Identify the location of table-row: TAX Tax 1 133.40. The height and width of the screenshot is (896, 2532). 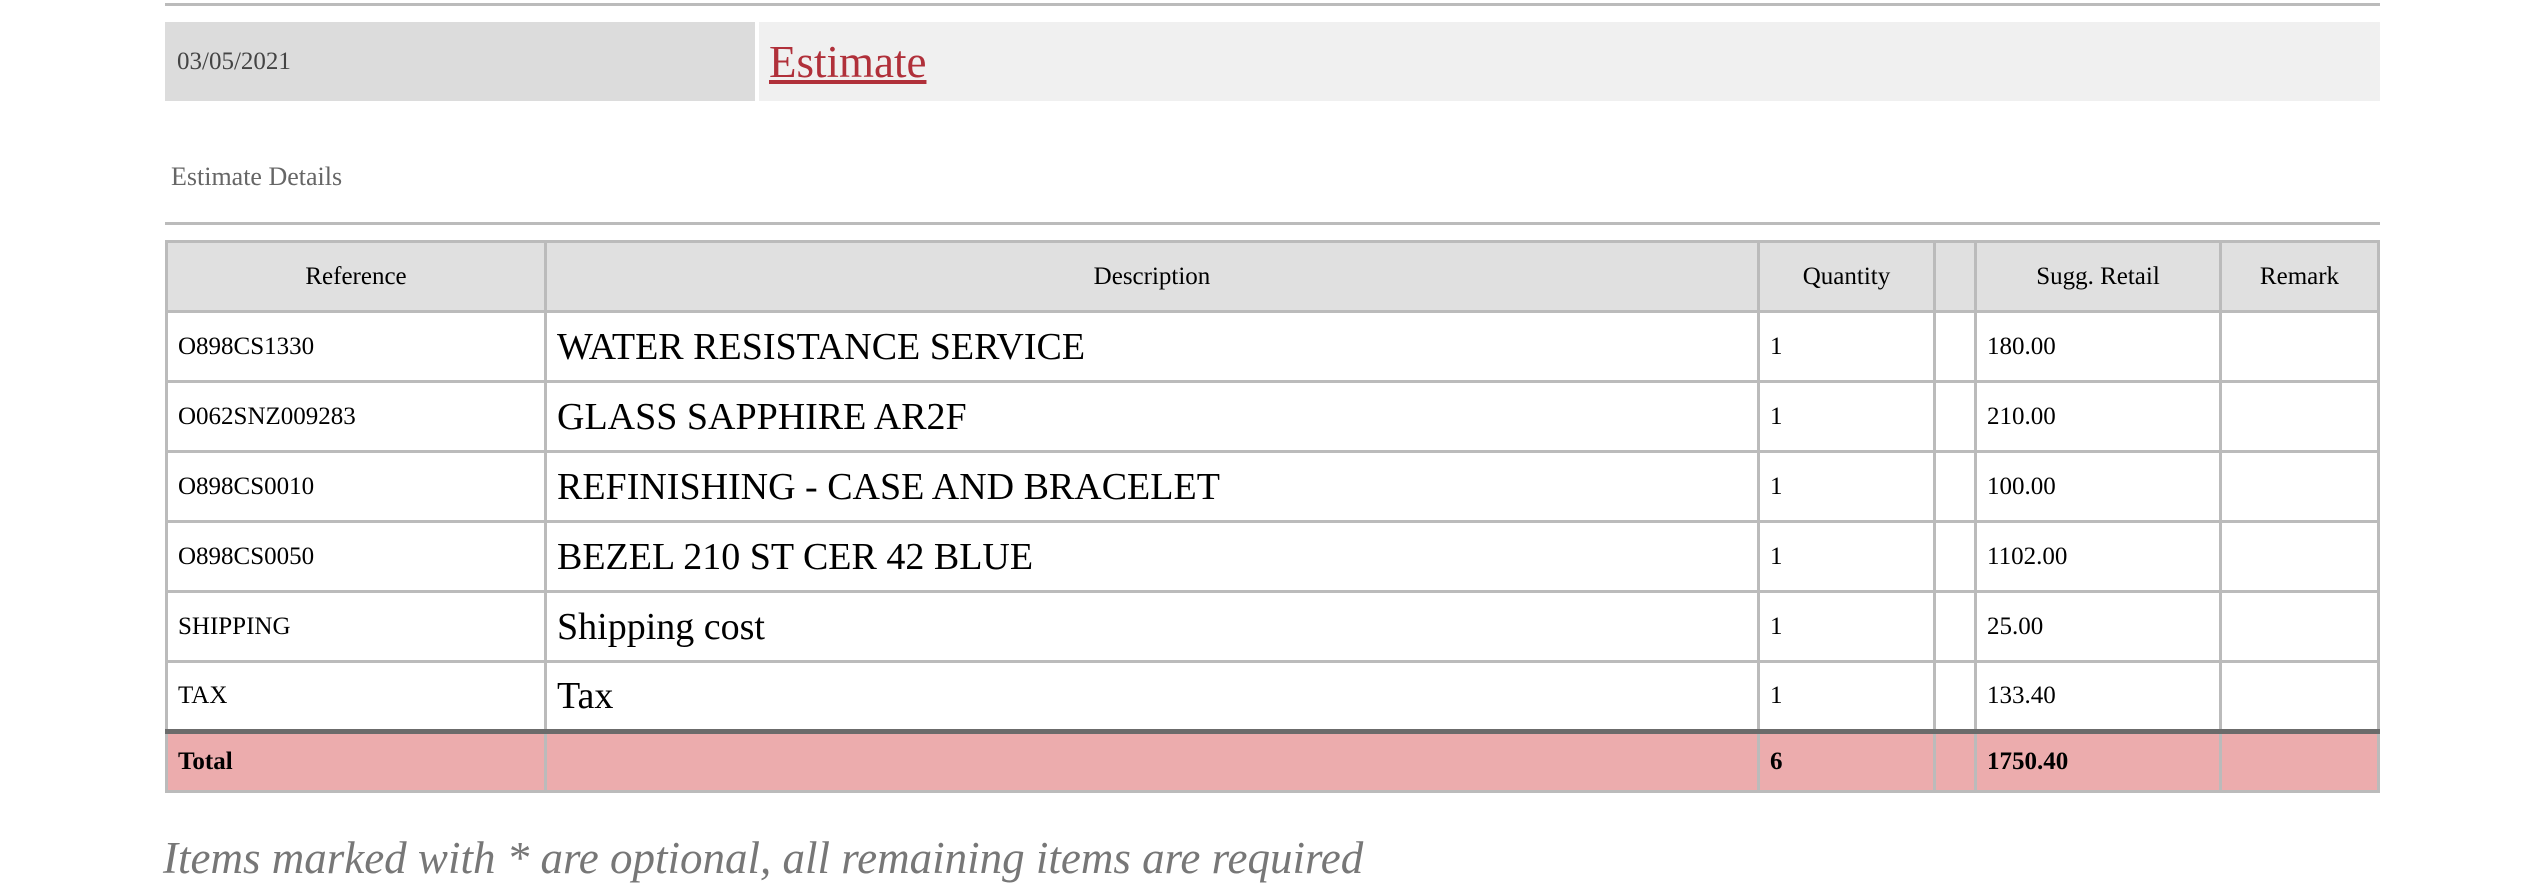
(1272, 696).